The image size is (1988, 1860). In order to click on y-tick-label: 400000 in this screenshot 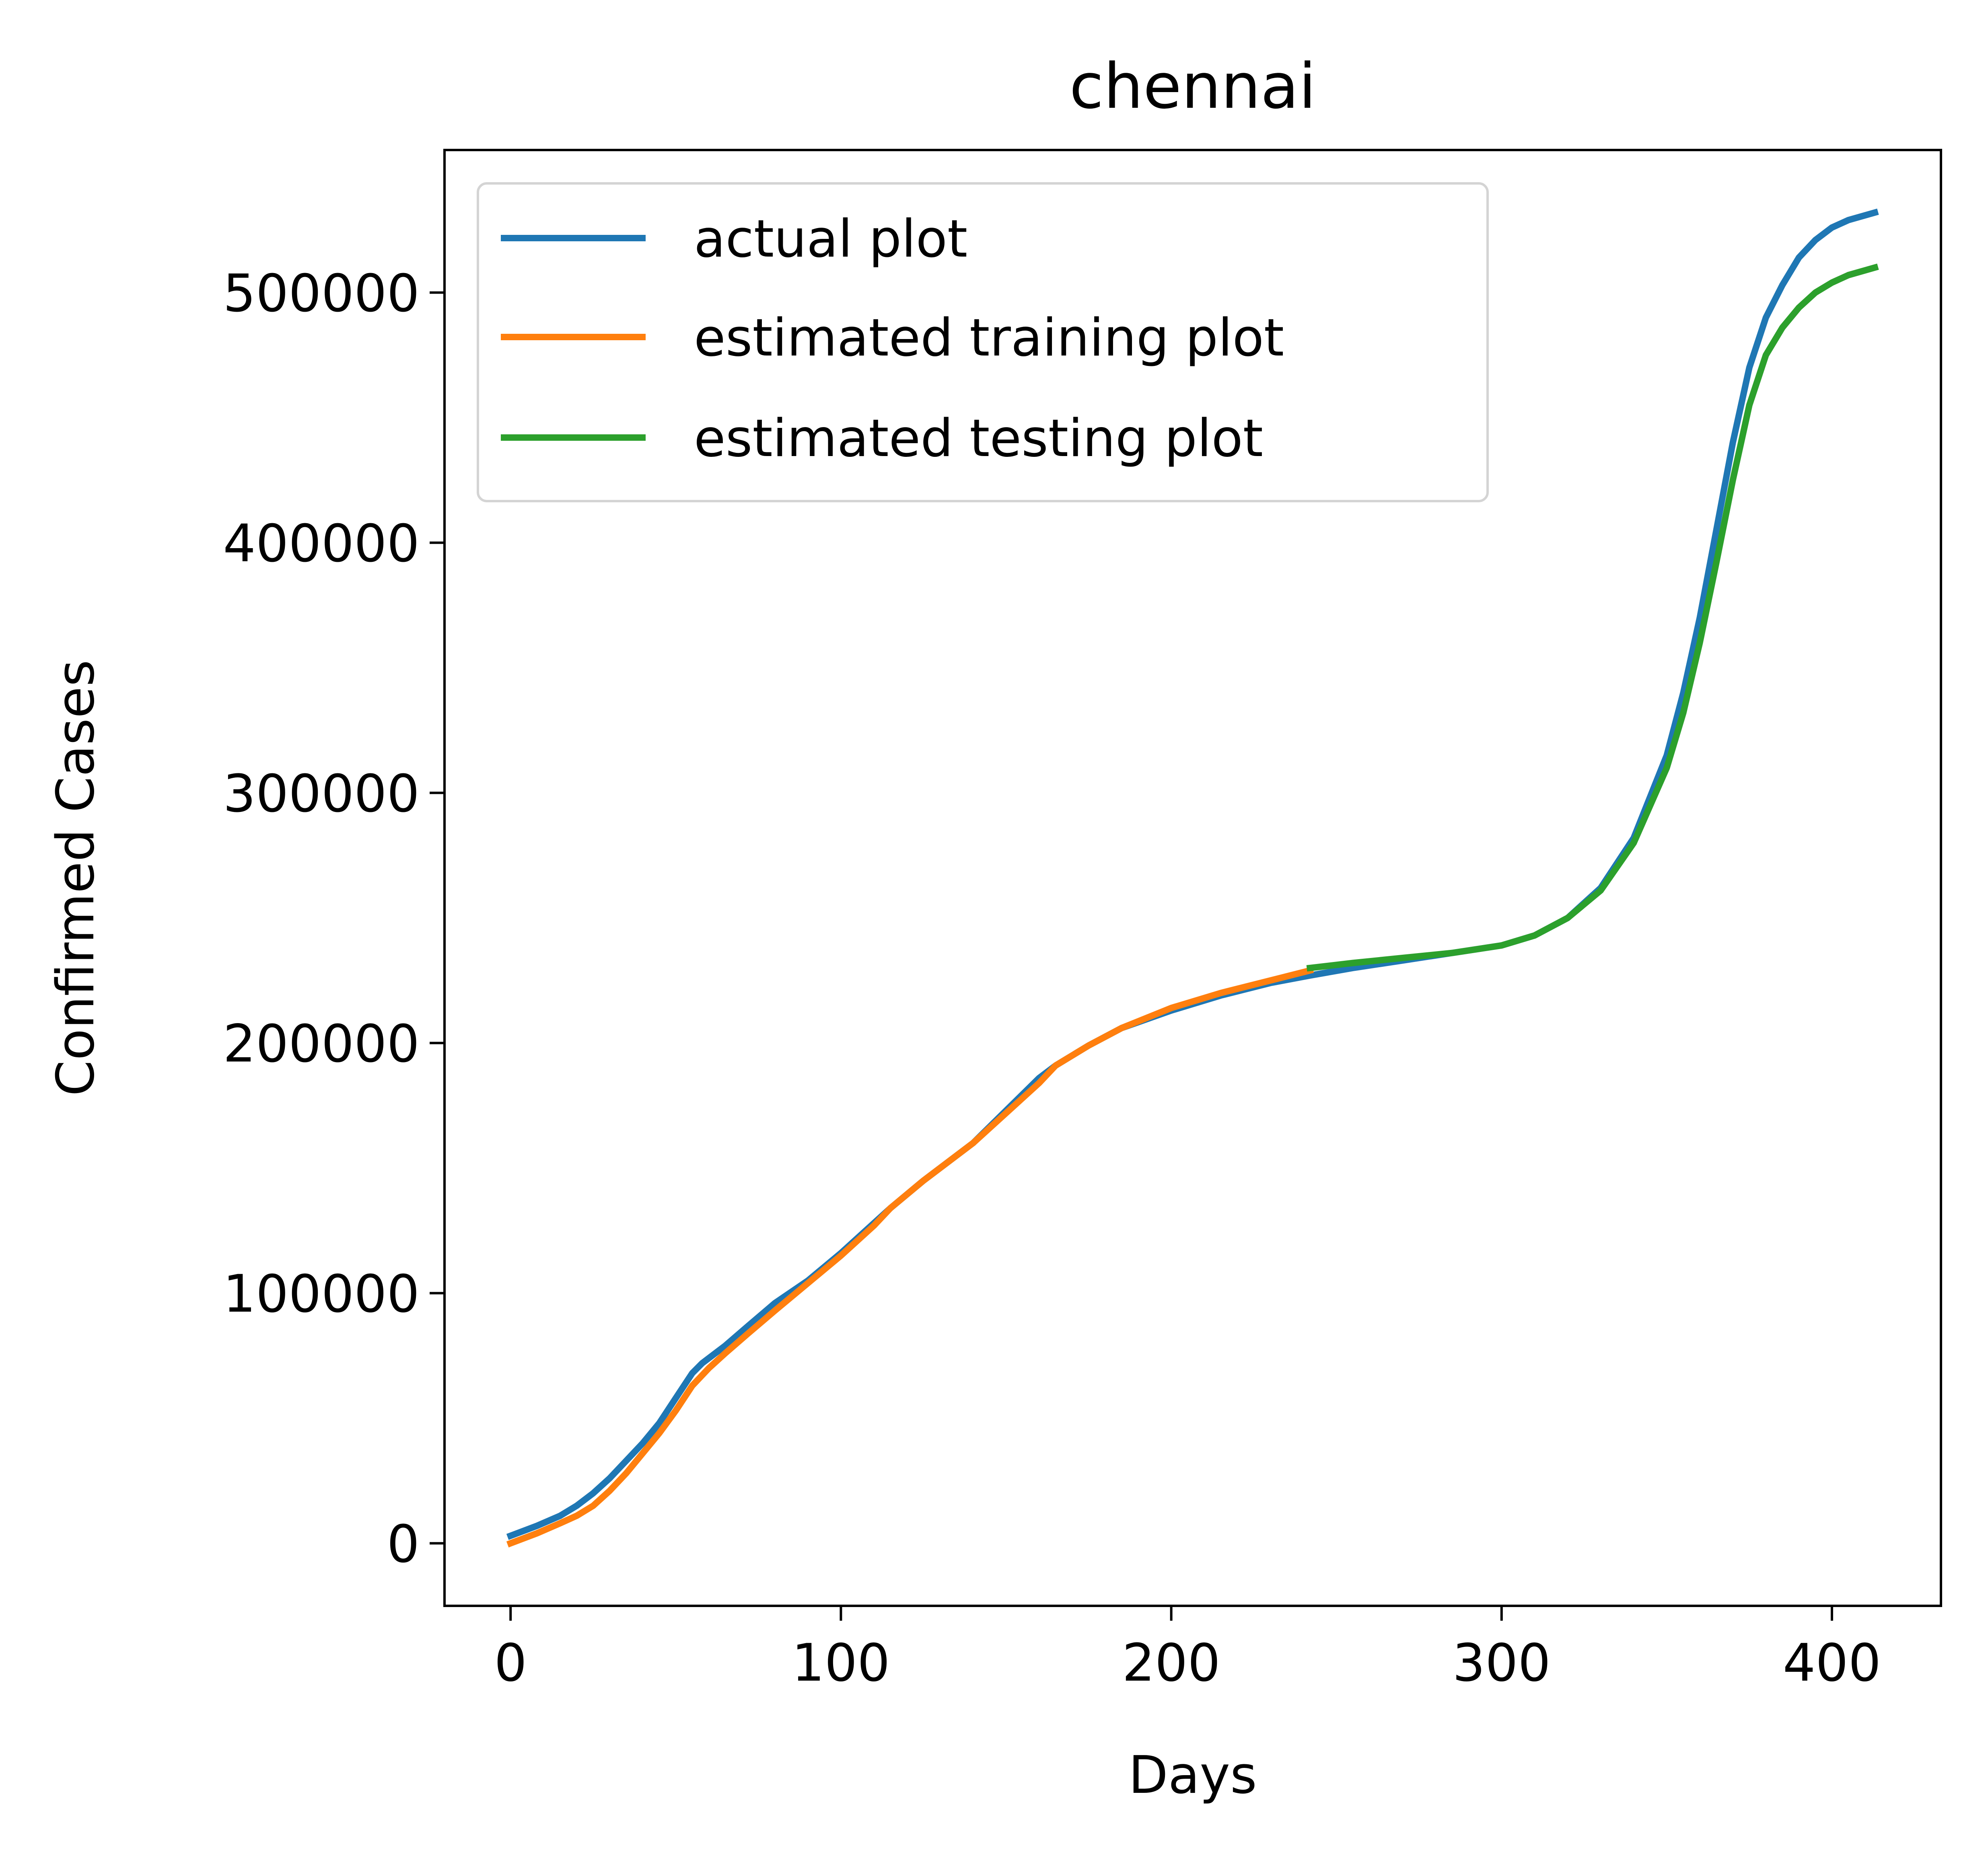, I will do `click(321, 544)`.